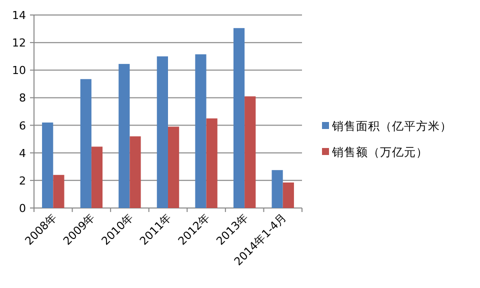 Image resolution: width=480 pixels, height=288 pixels. I want to click on y-tick-label: 10, so click(19, 71).